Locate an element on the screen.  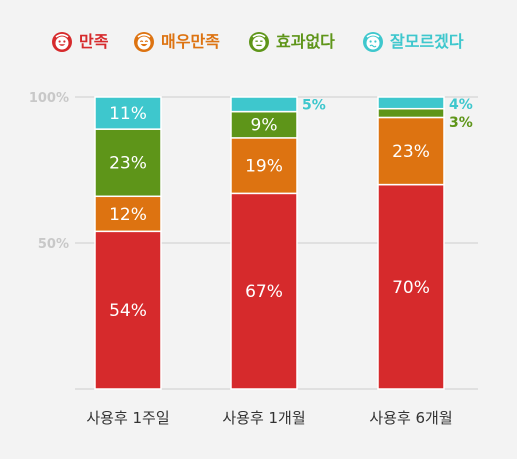
legend-item-dont-know: 잘모르겠다 is located at coordinates (413, 42).